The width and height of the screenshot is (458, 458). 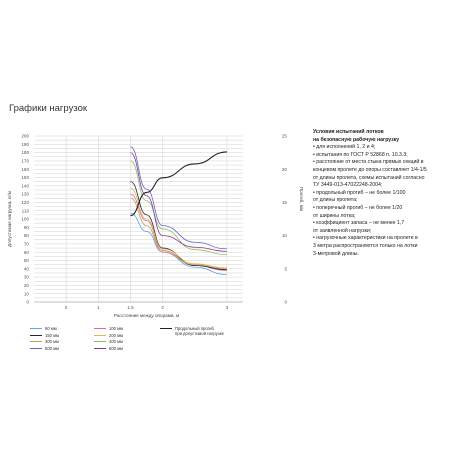 I want to click on legend-item: 400 мм, so click(x=108, y=341).